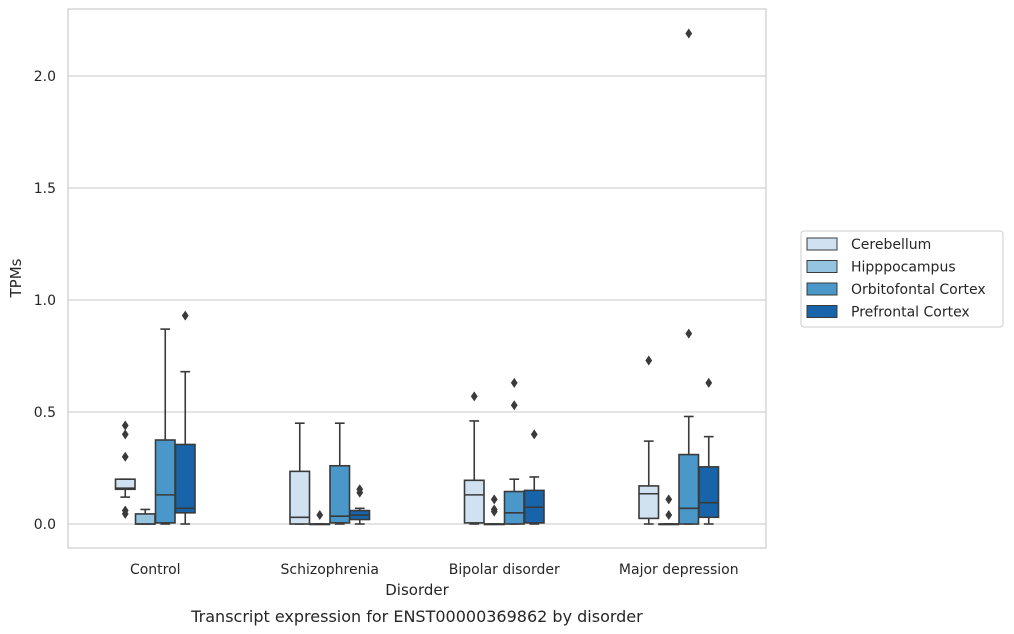 The image size is (1014, 634). Describe the element at coordinates (679, 570) in the screenshot. I see `x-tick-label: Major depression` at that location.